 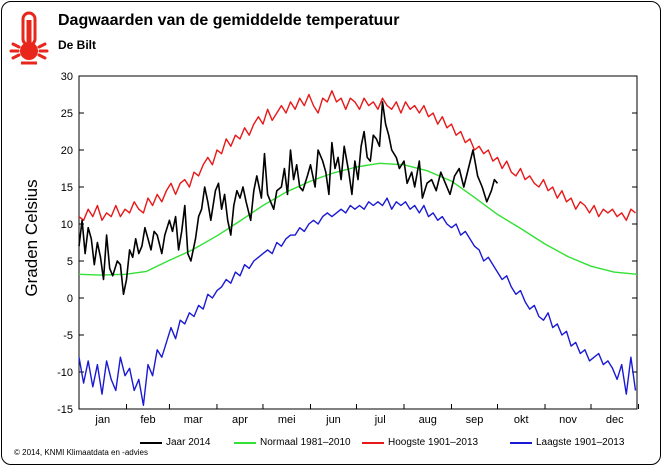 I want to click on y-tick-label: 5, so click(x=70, y=262).